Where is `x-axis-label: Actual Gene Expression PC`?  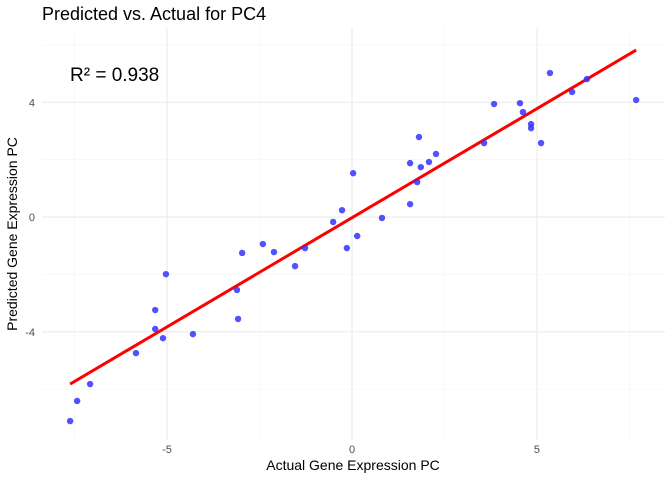 x-axis-label: Actual Gene Expression PC is located at coordinates (353, 465).